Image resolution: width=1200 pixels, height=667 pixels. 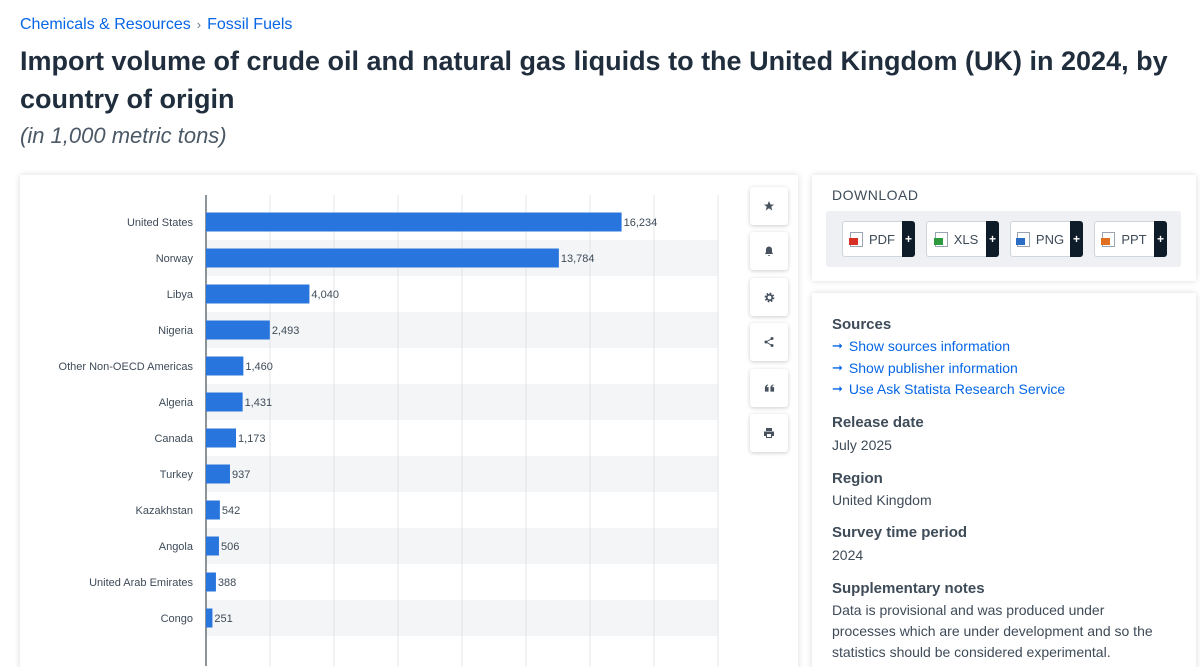 I want to click on value-label: 937, so click(x=241, y=475).